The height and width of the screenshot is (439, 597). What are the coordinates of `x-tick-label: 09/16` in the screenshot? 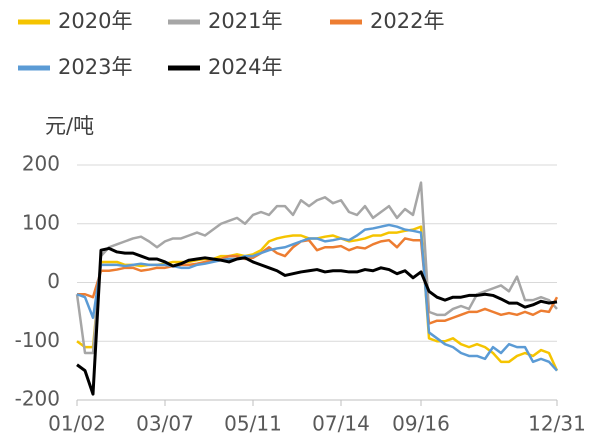 It's located at (421, 424).